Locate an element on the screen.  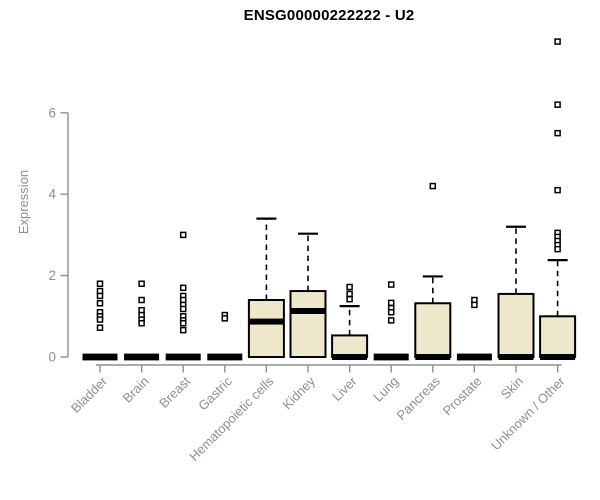
box-Pancreas is located at coordinates (433, 330).